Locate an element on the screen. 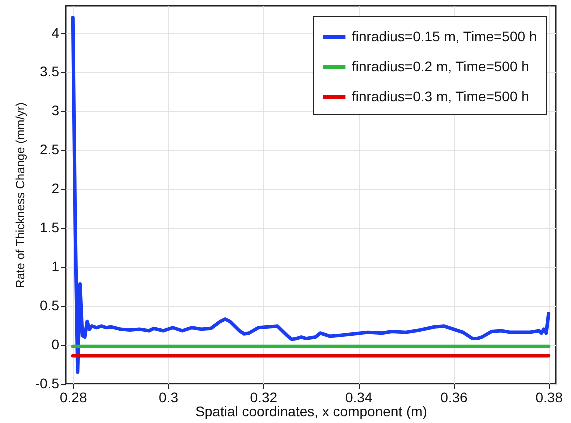  x-tick-label: 0.34 is located at coordinates (359, 398).